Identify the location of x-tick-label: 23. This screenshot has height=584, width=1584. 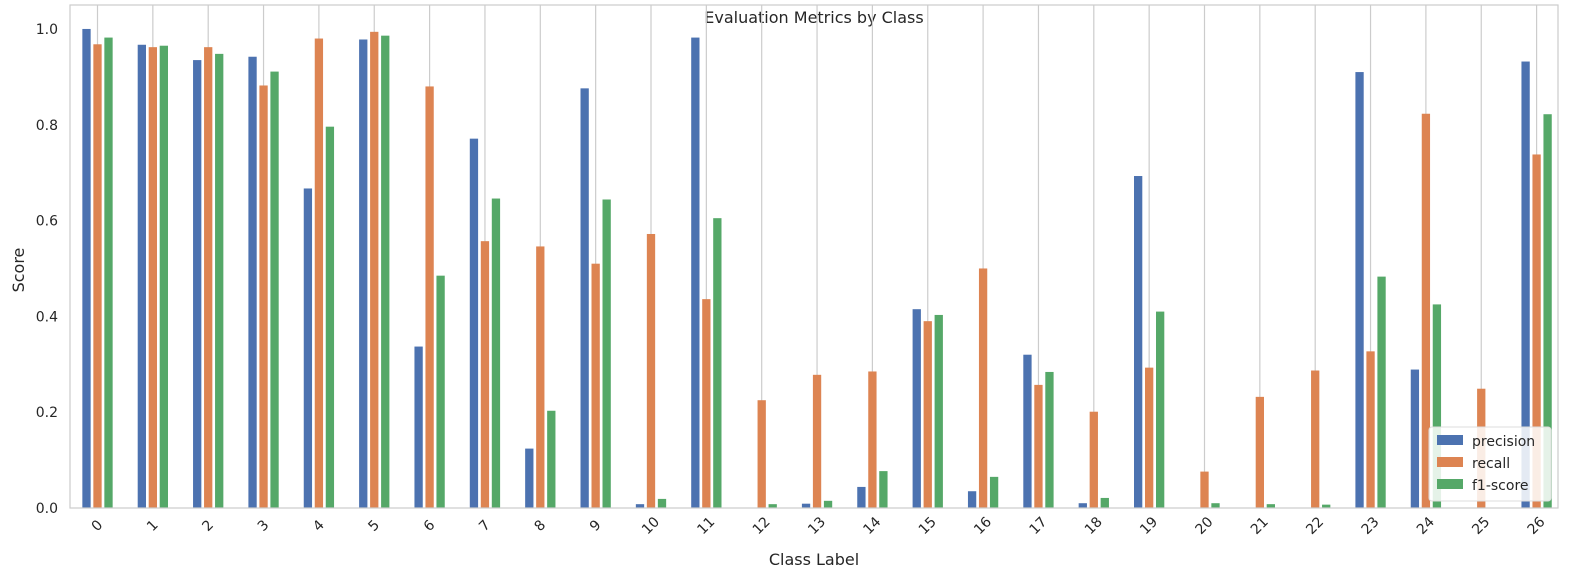
(1371, 526).